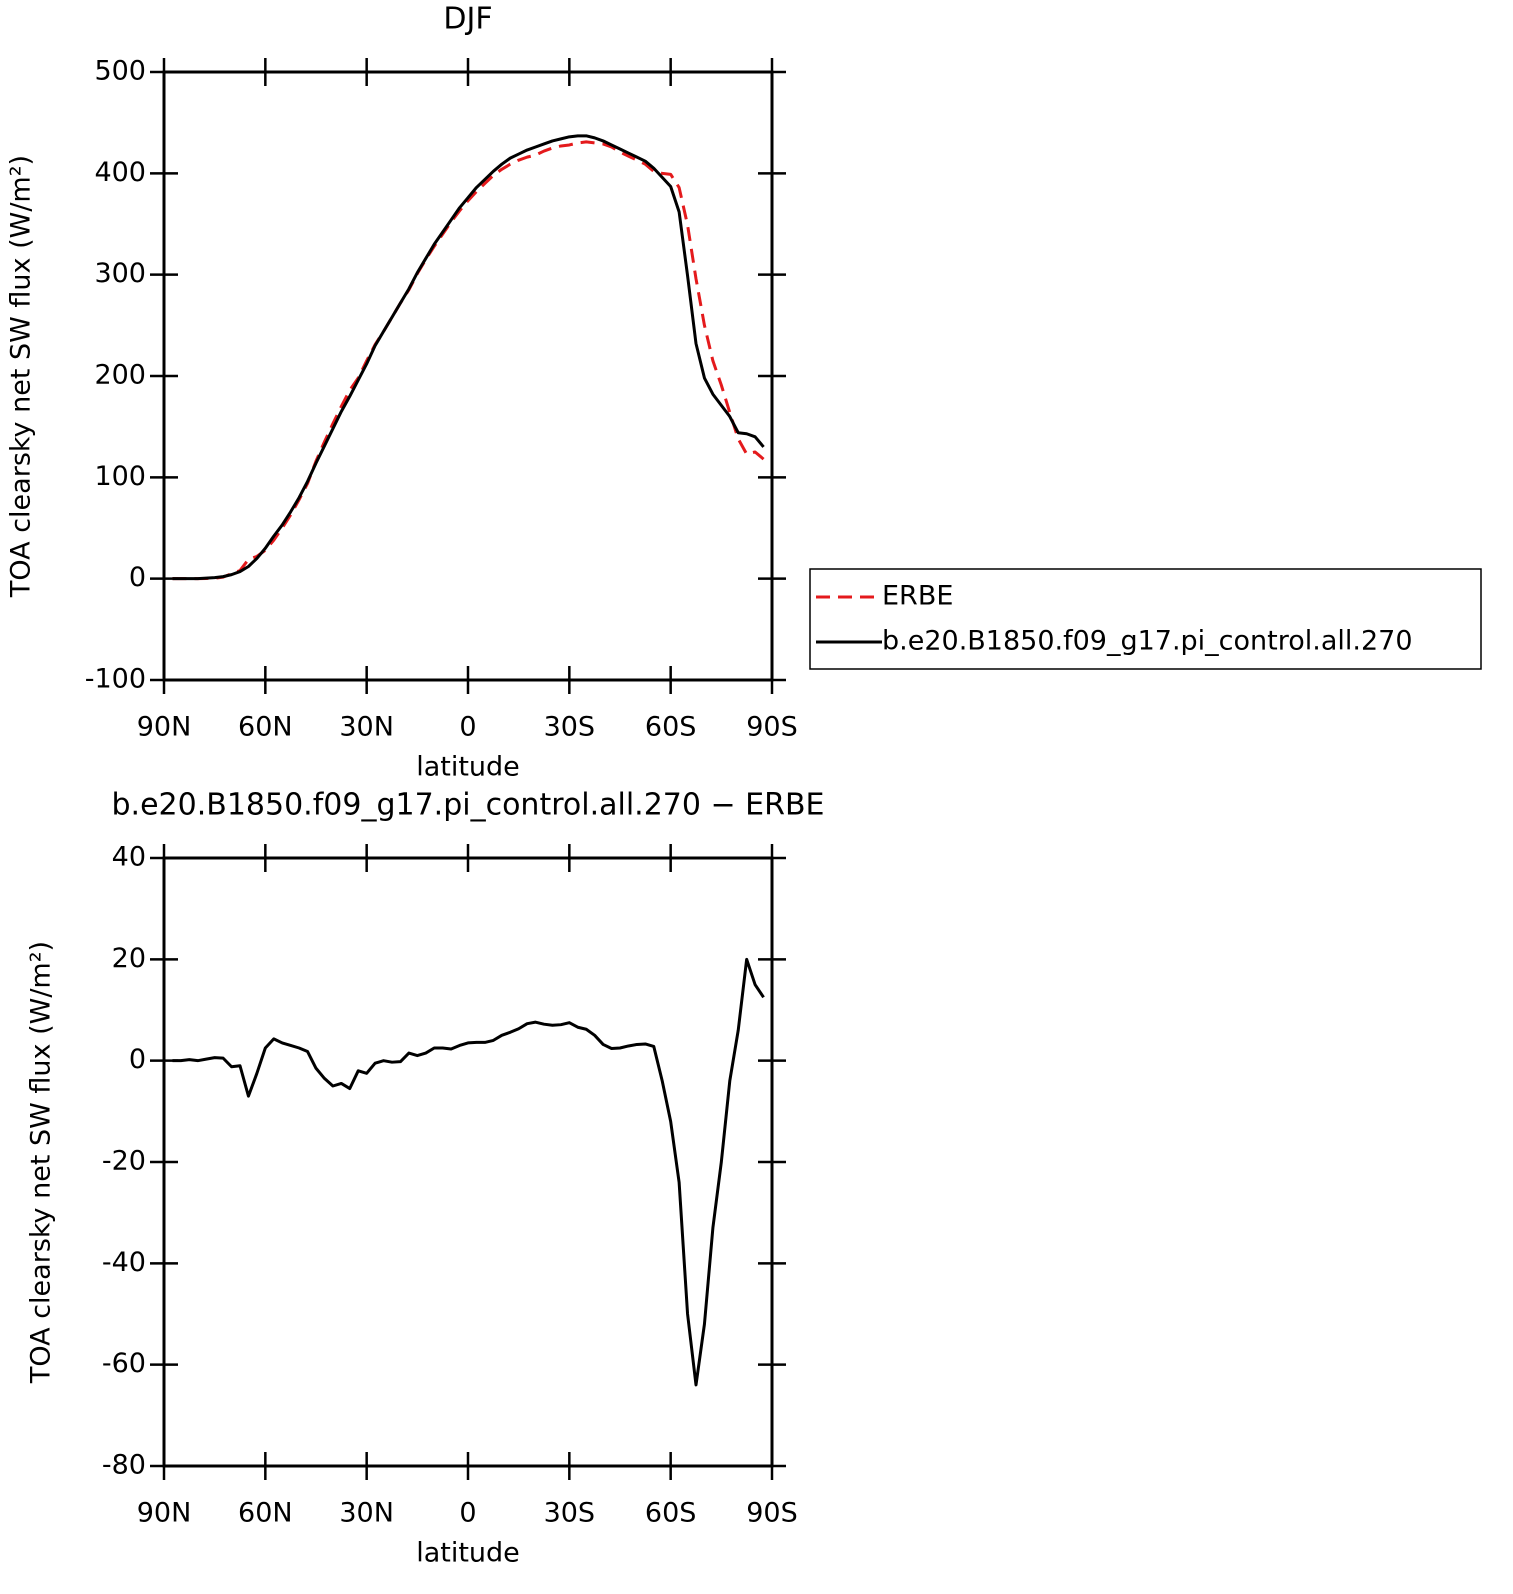  I want to click on y-tick-label: 300, so click(120, 273).